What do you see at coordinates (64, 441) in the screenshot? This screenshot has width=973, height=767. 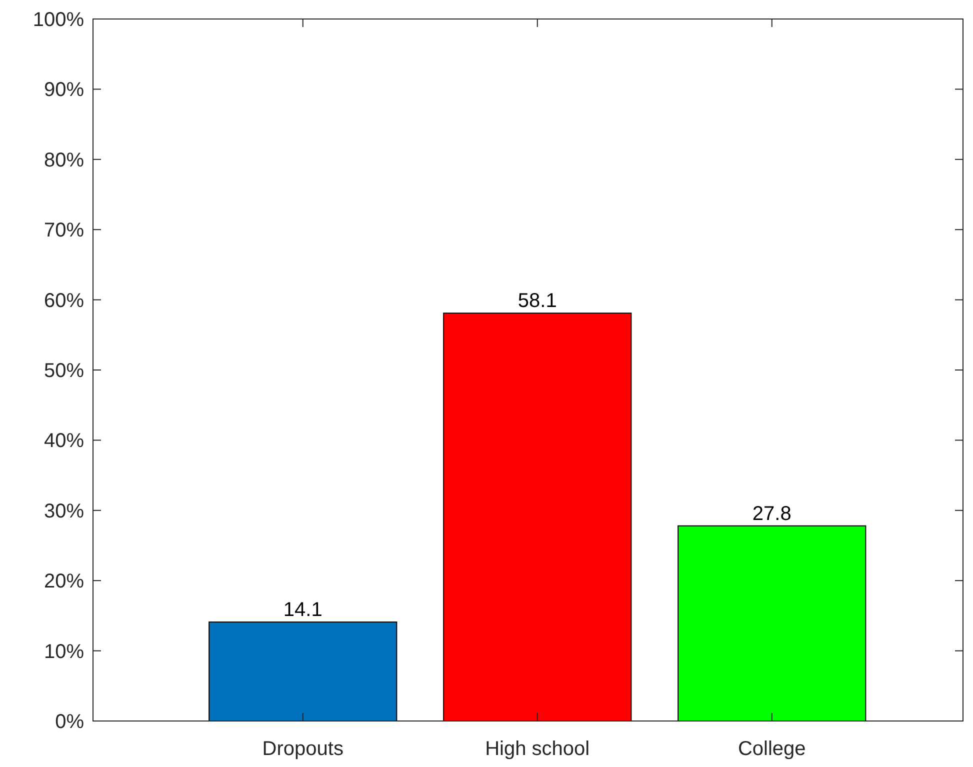 I see `y-tick-label: 40%` at bounding box center [64, 441].